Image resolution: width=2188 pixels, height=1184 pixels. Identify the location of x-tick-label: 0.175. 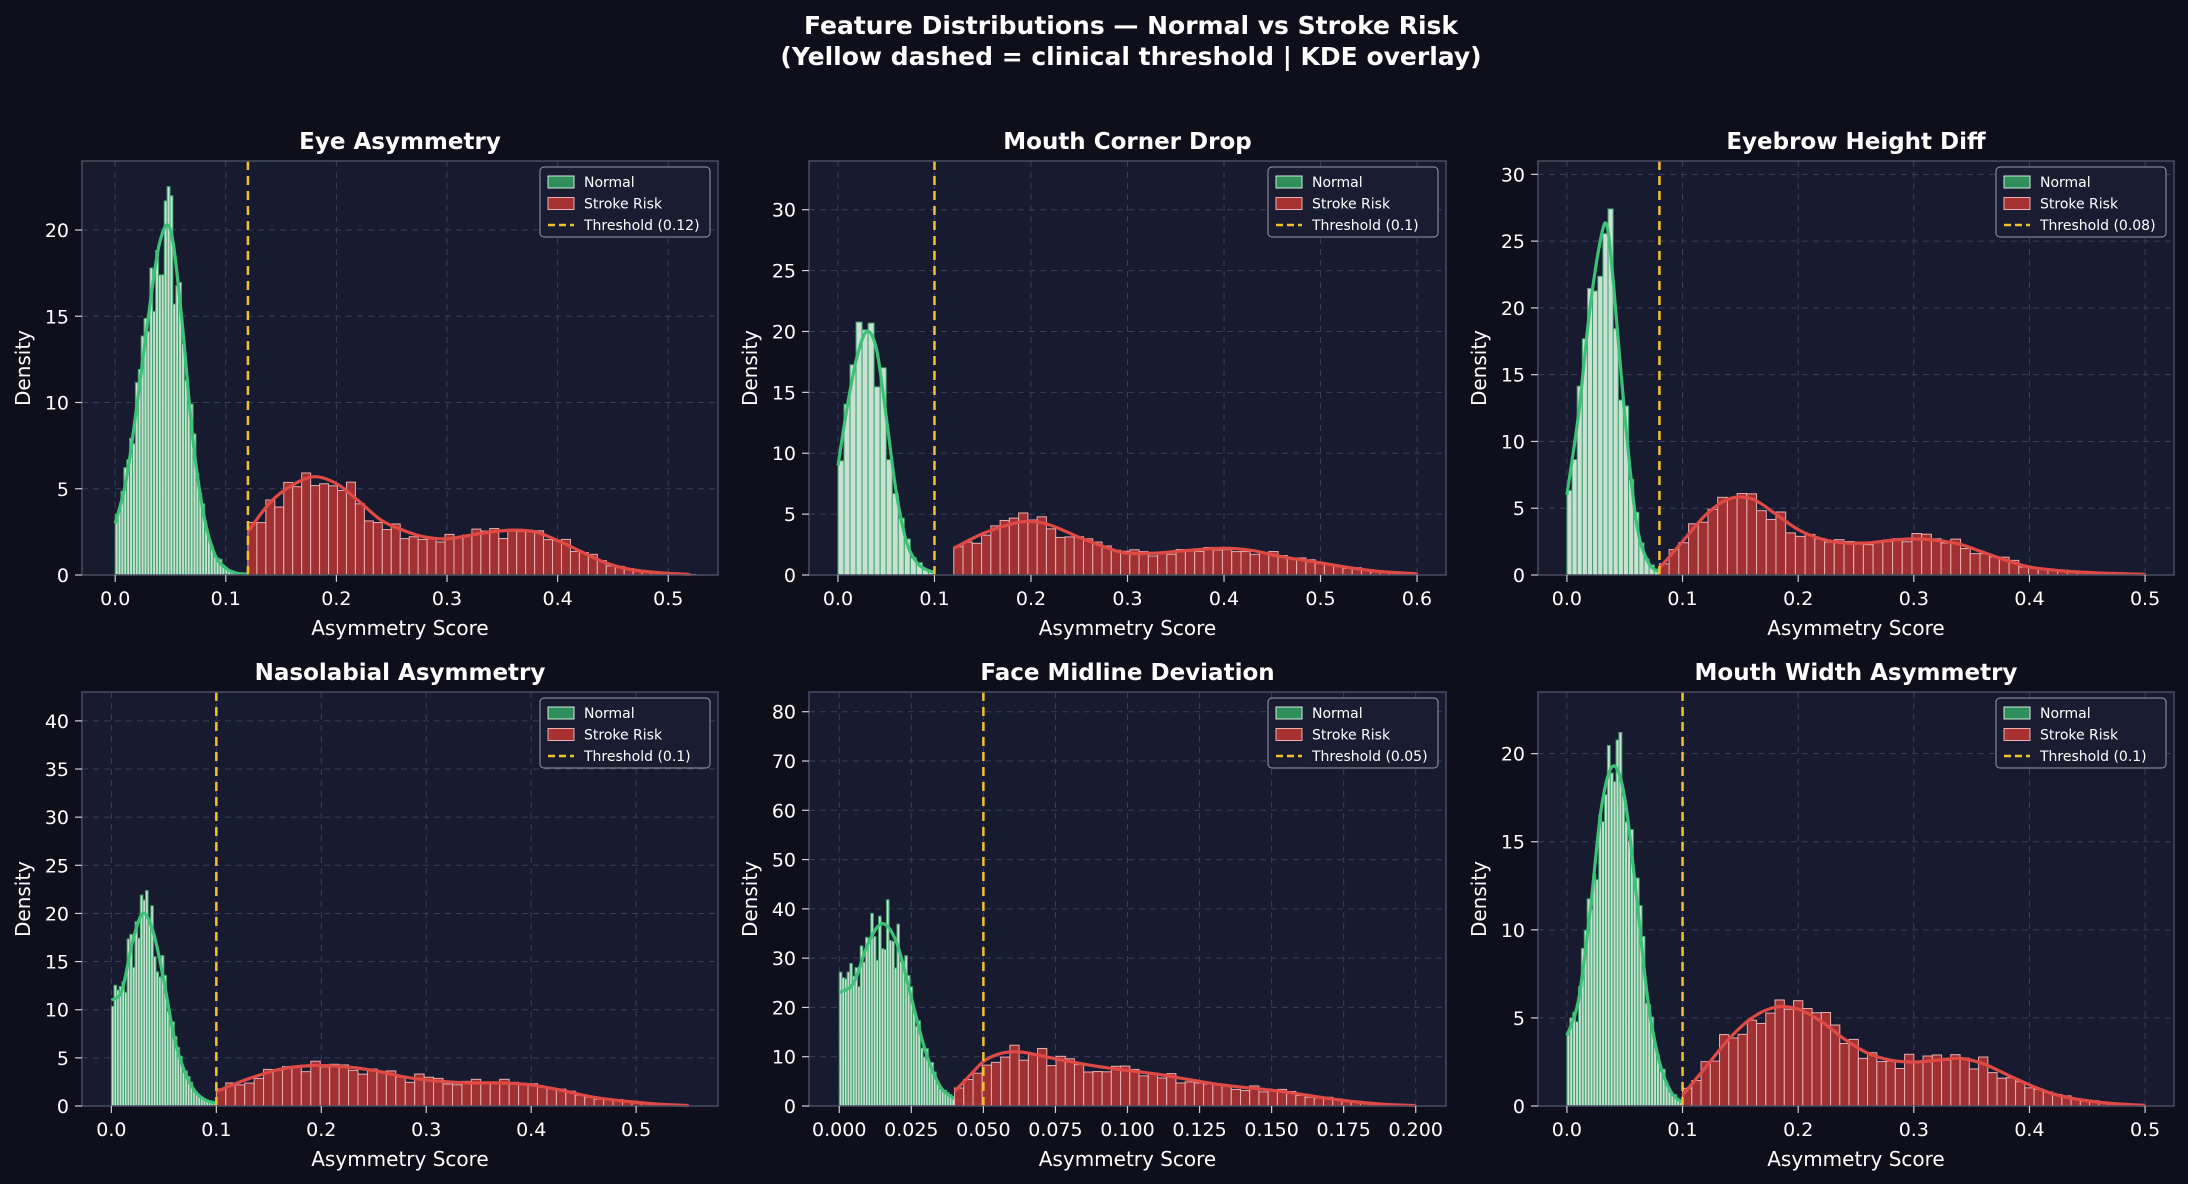
(1343, 1130).